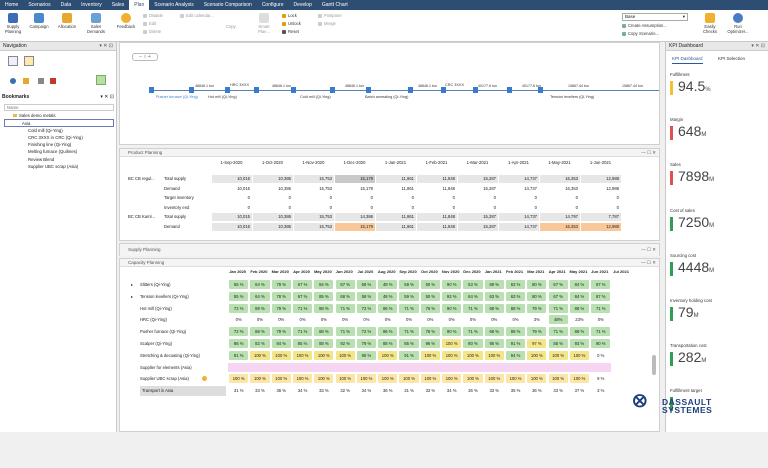  Describe the element at coordinates (732, 58) in the screenshot. I see `tab-kpi-selection: KPI Selection` at that location.